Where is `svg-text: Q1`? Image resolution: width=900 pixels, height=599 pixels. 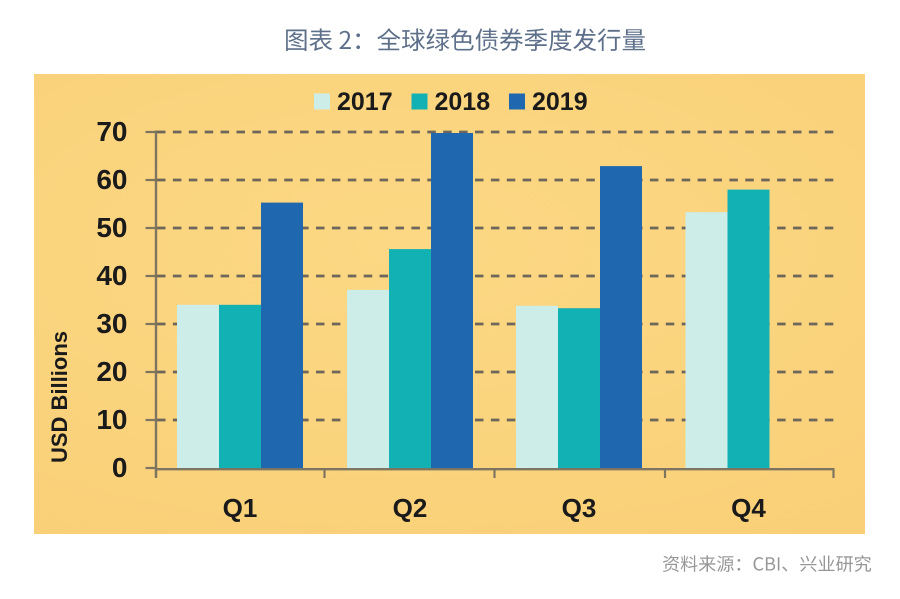
svg-text: Q1 is located at coordinates (240, 508).